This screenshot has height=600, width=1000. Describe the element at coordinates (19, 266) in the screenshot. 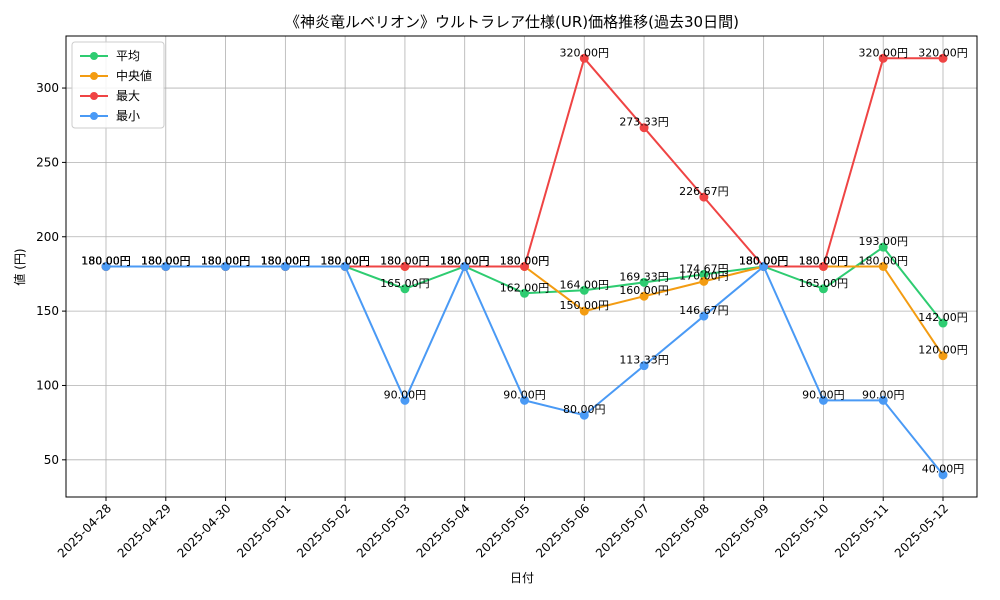

I see `y-axis-label: 値 (円)` at that location.